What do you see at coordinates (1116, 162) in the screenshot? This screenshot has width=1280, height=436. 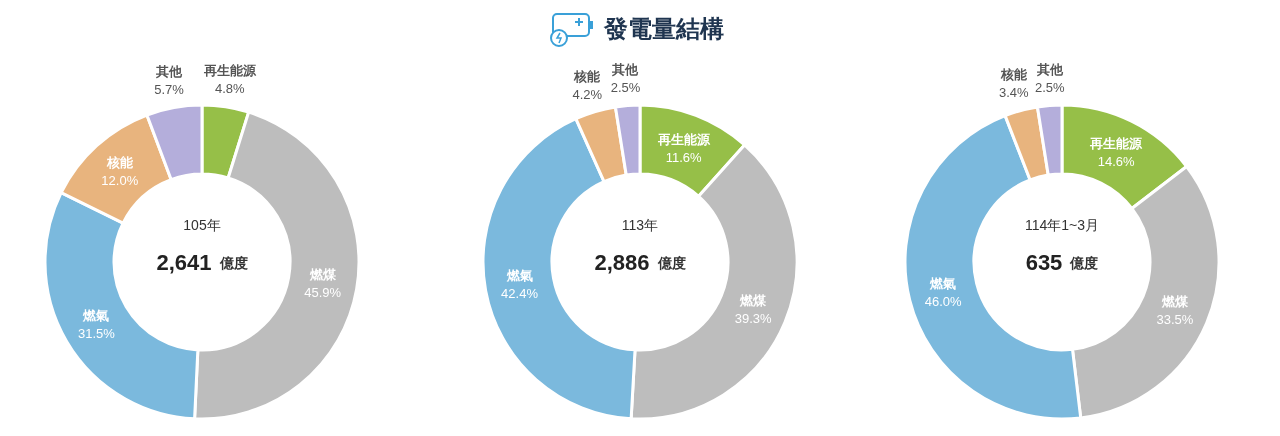 I see `data-label: 14.6%` at bounding box center [1116, 162].